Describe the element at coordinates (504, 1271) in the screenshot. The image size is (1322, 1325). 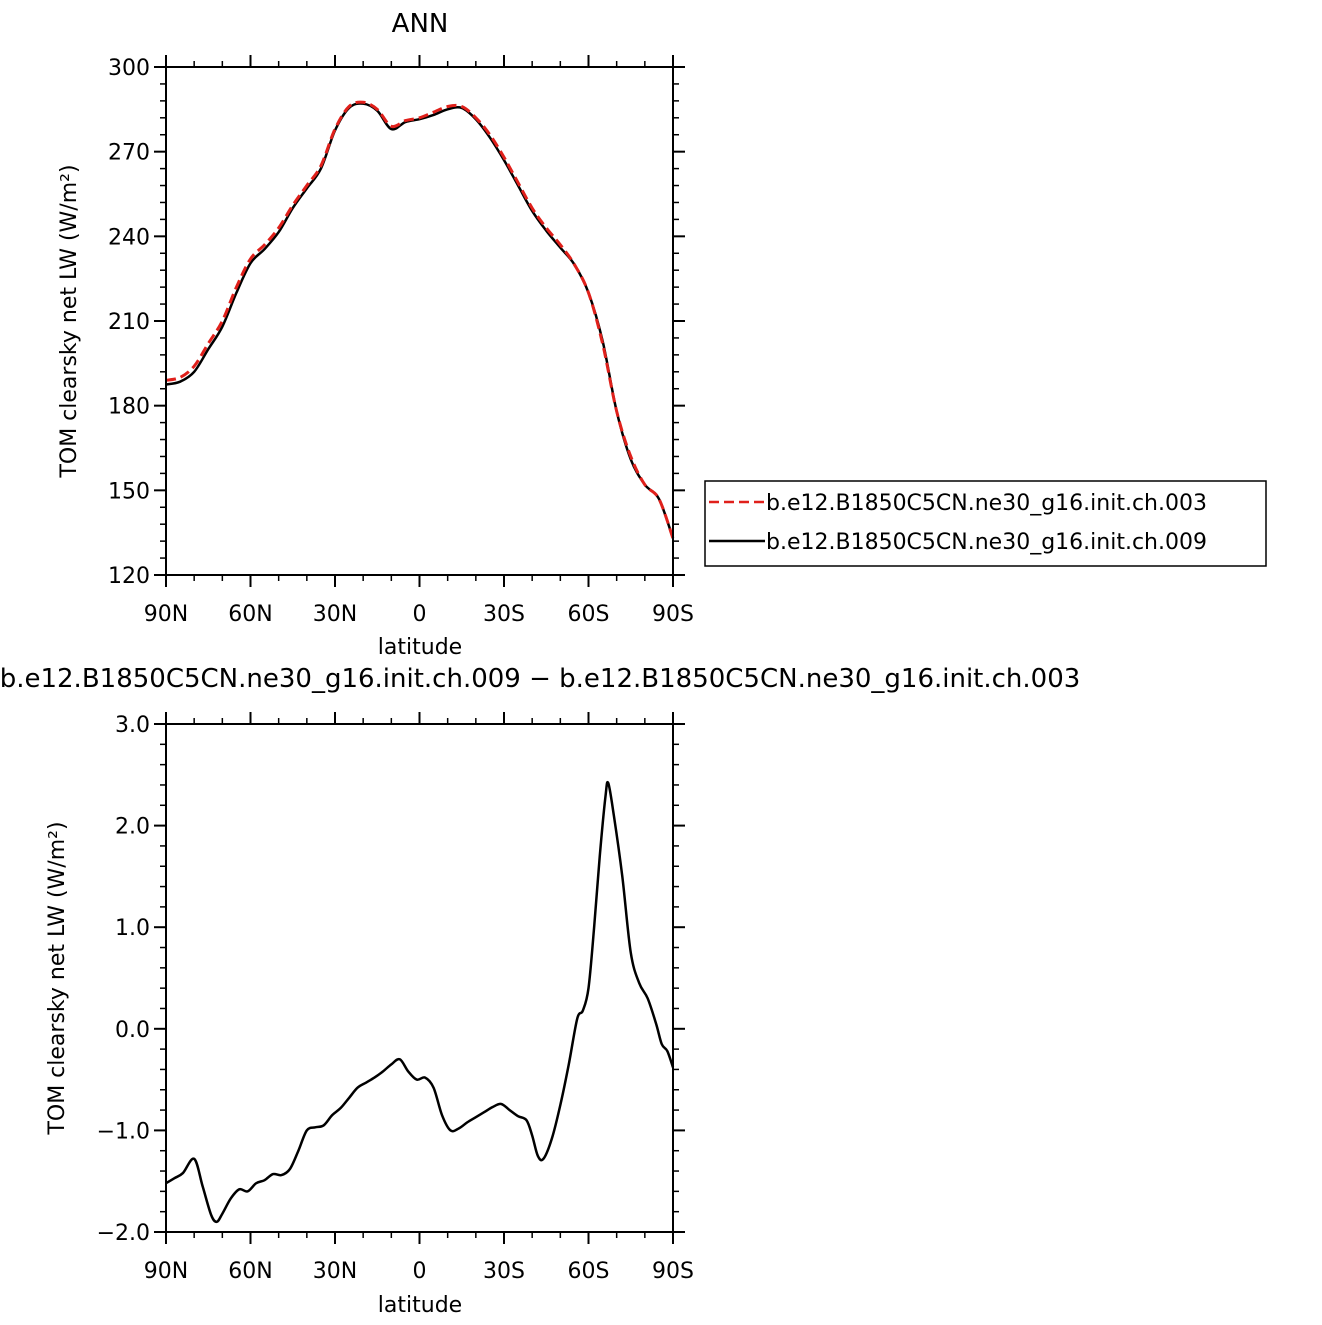
I see `bot-x-tick-label: 30S` at that location.